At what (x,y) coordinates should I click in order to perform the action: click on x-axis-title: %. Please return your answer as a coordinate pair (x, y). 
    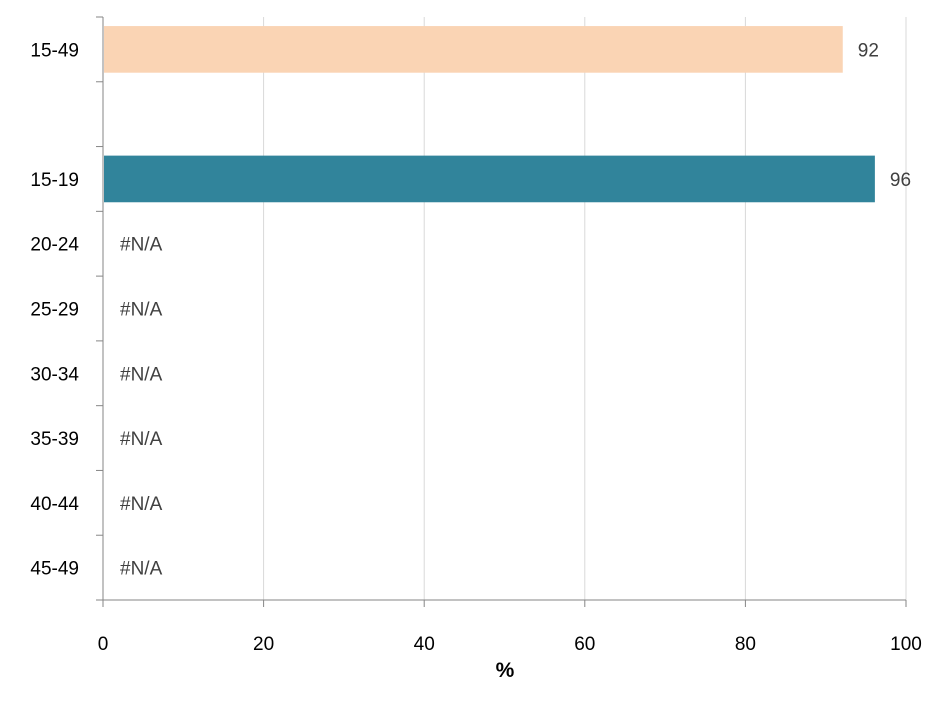
    Looking at the image, I should click on (505, 670).